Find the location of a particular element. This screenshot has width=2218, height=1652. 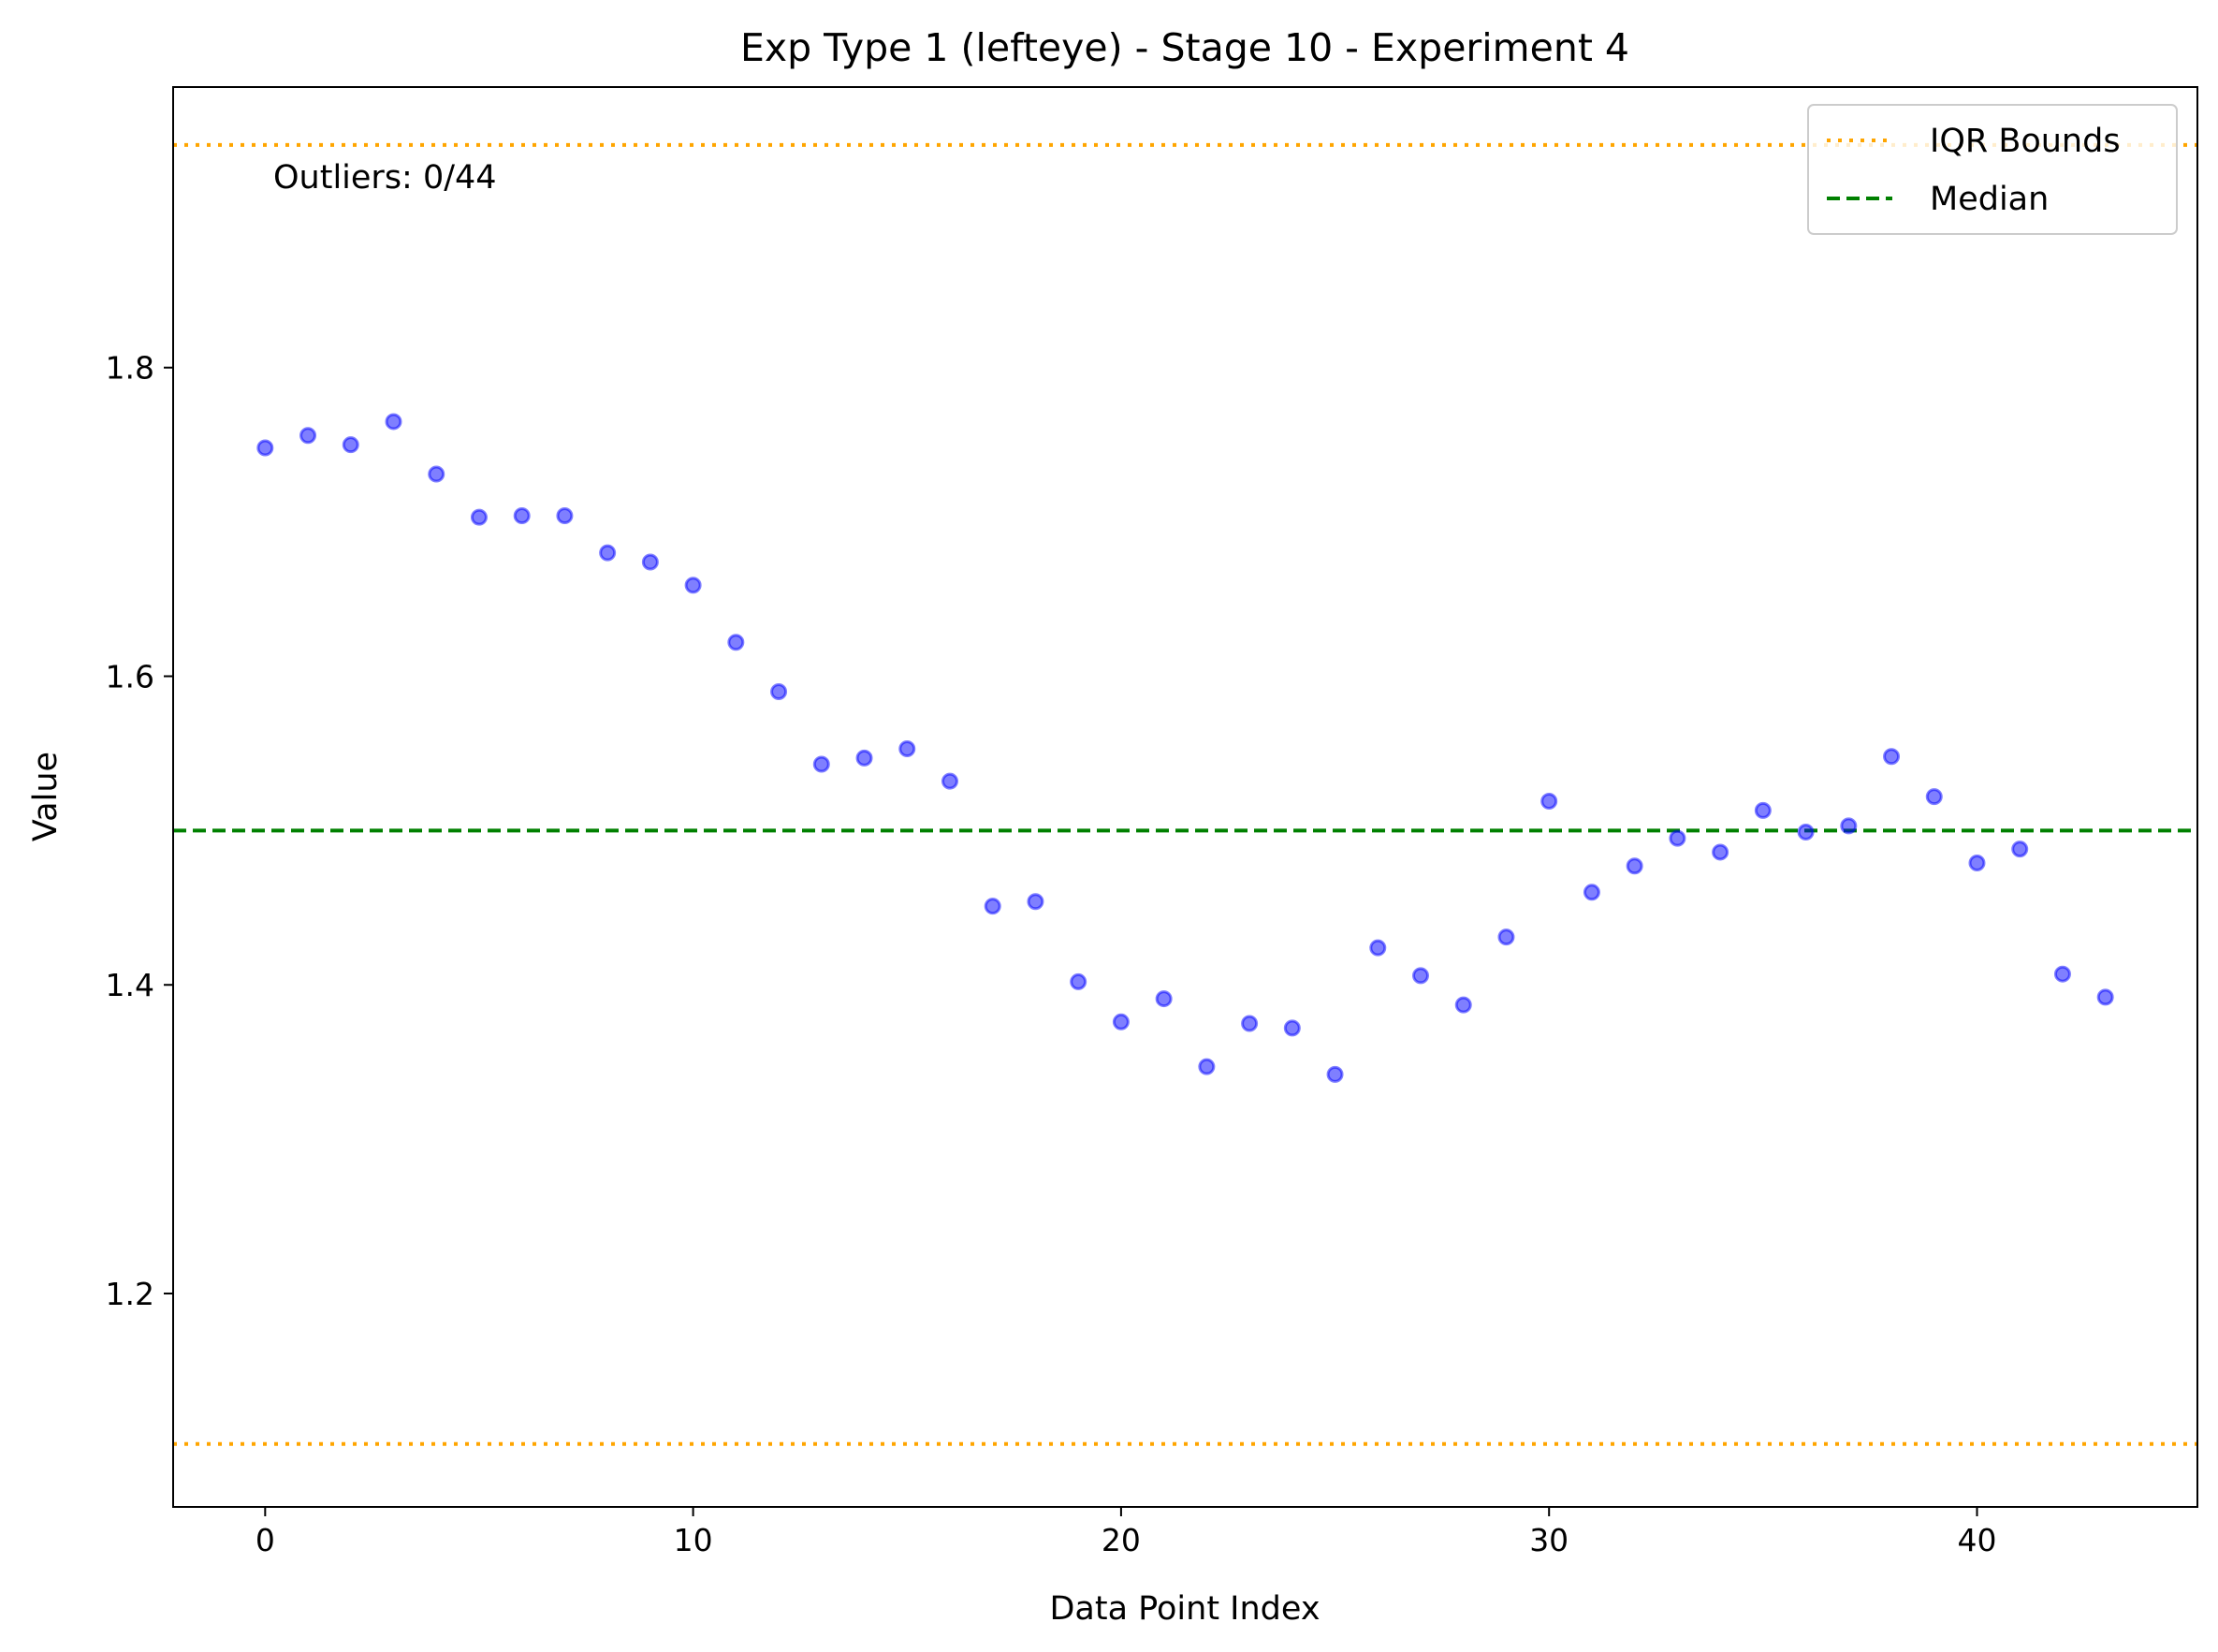

legend-label: Median is located at coordinates (1990, 199).